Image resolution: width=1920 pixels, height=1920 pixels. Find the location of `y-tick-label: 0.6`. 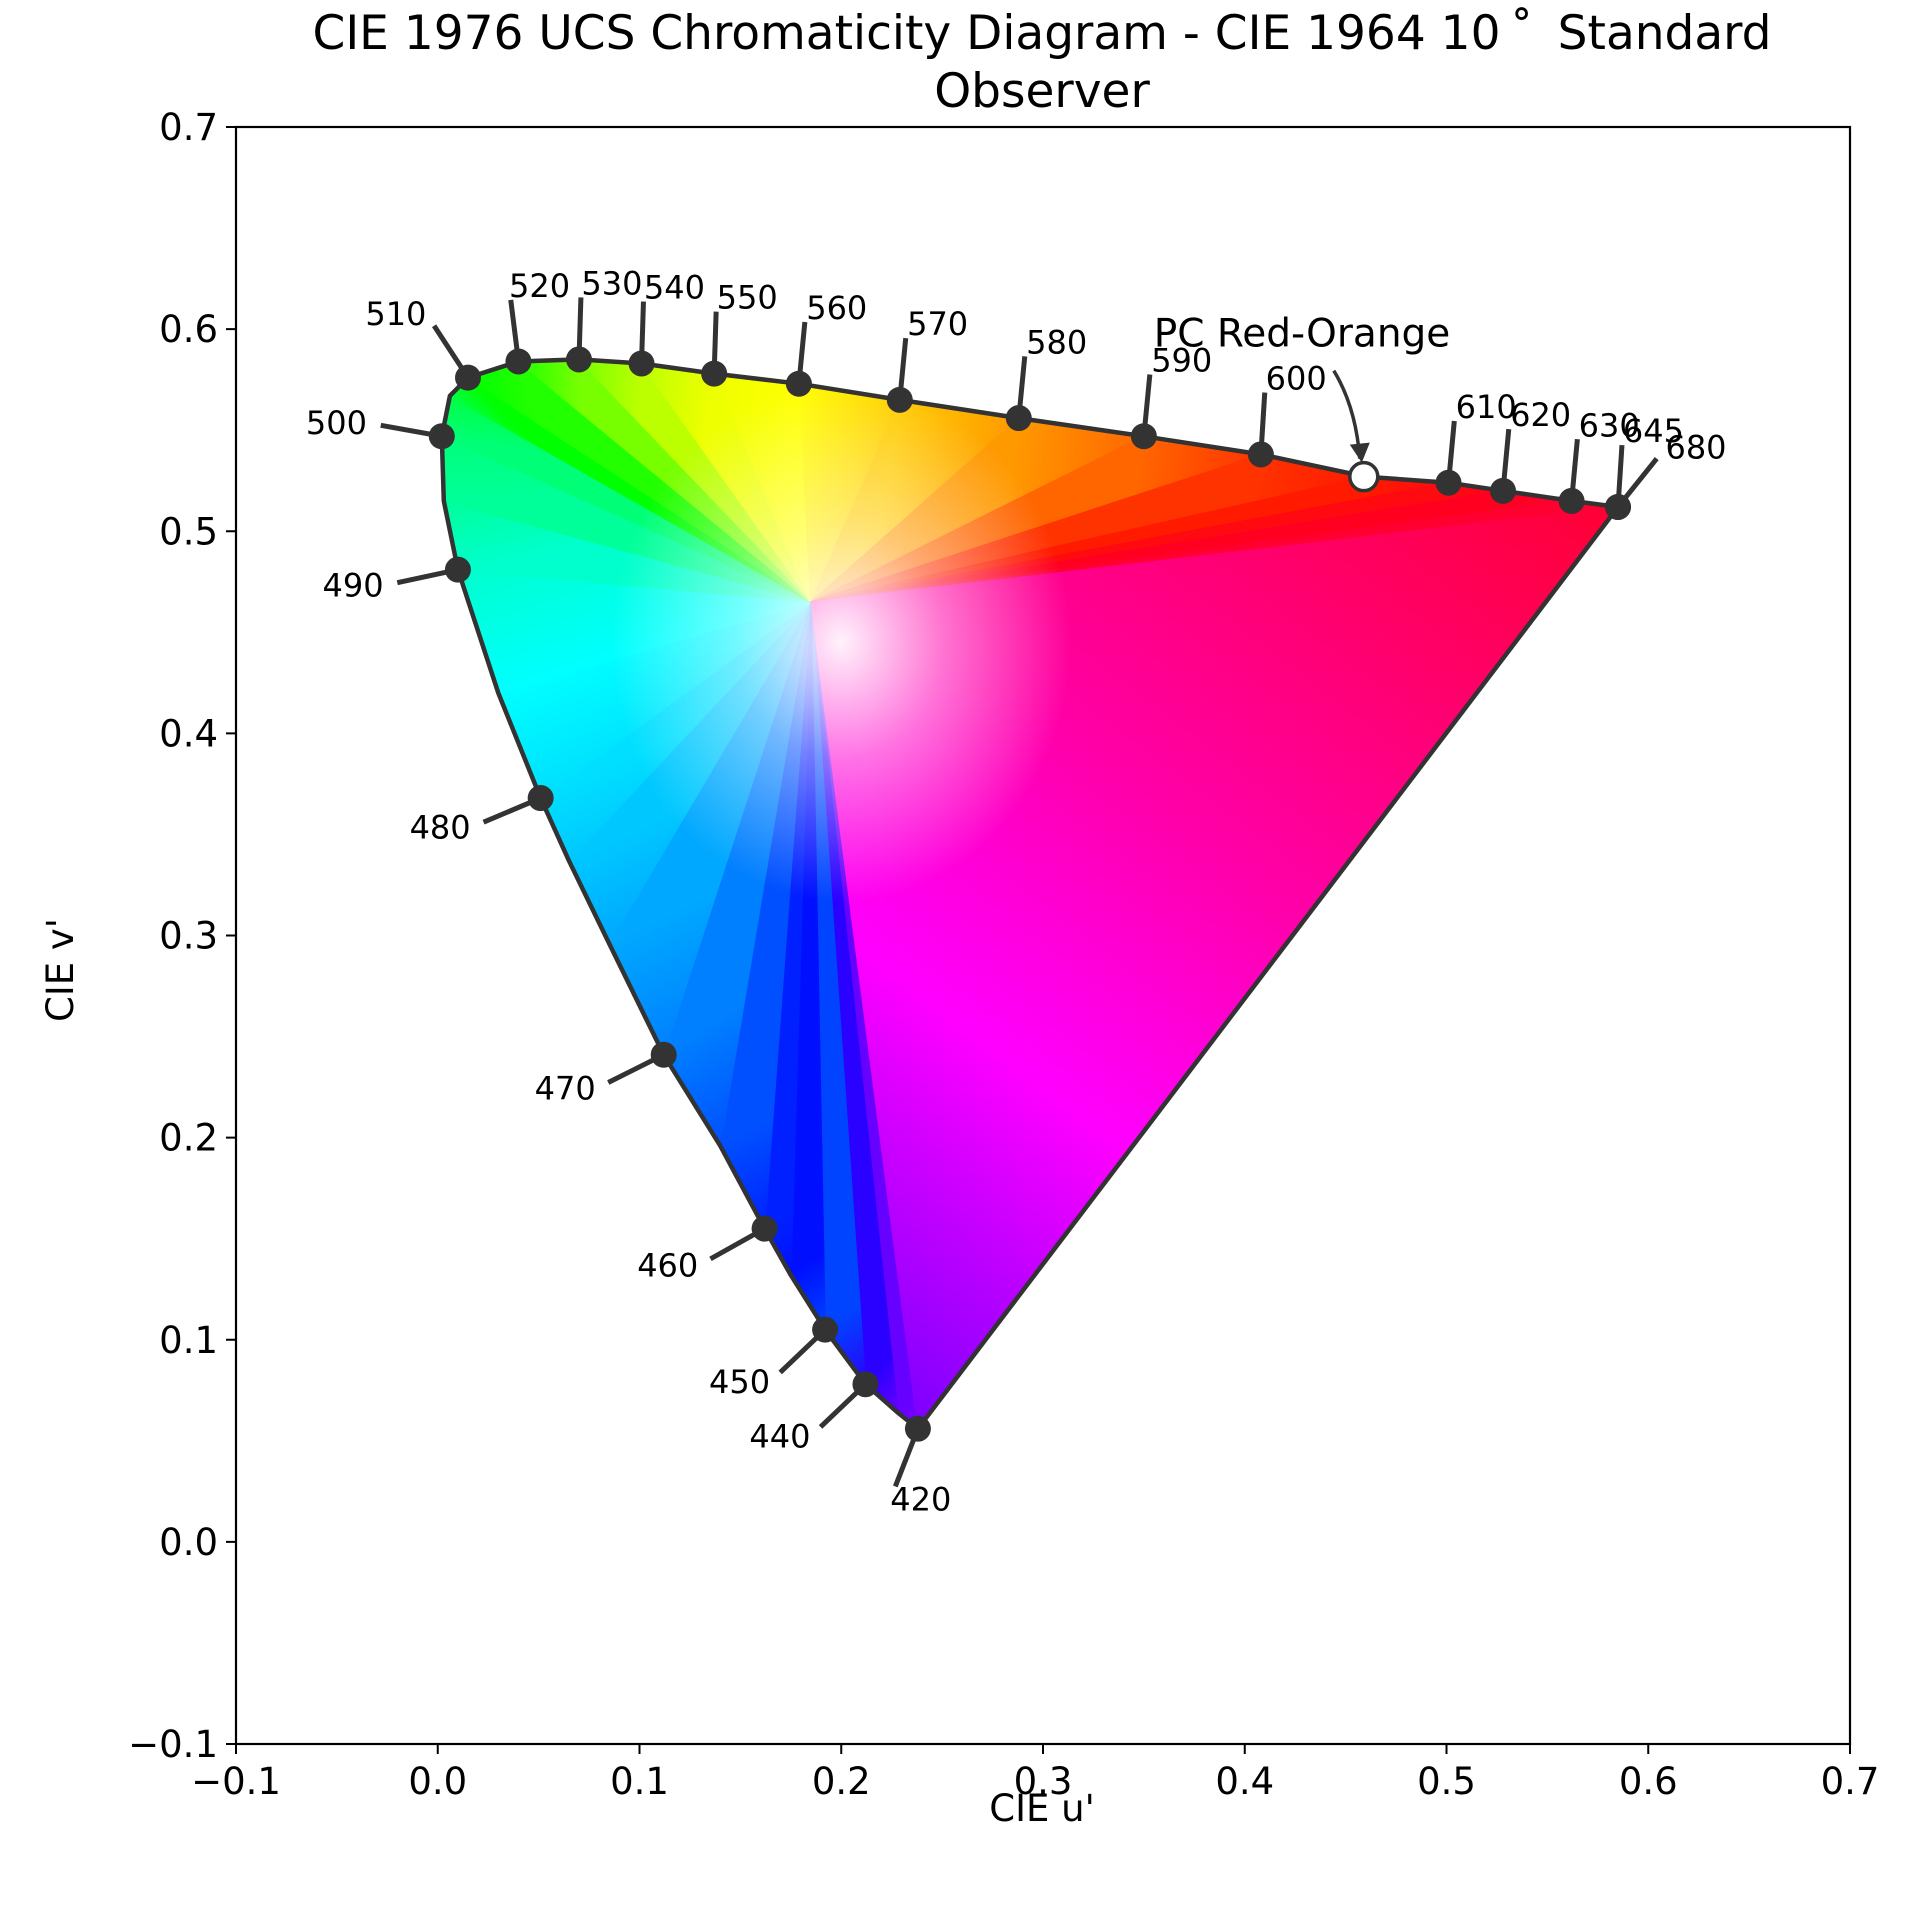

y-tick-label: 0.6 is located at coordinates (188, 329).